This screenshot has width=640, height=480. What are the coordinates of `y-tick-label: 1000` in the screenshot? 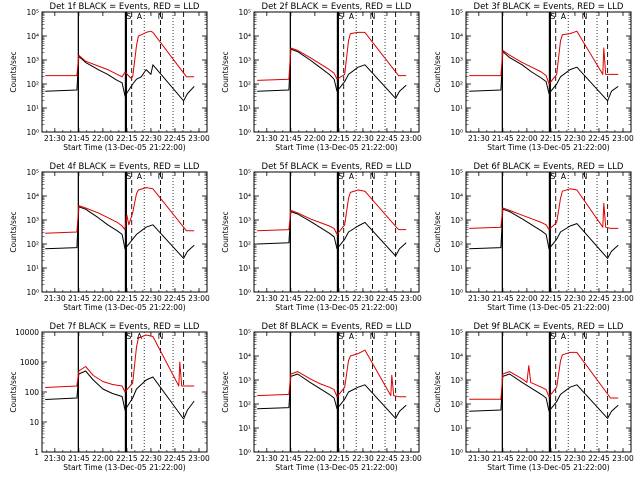 It's located at (29, 362).